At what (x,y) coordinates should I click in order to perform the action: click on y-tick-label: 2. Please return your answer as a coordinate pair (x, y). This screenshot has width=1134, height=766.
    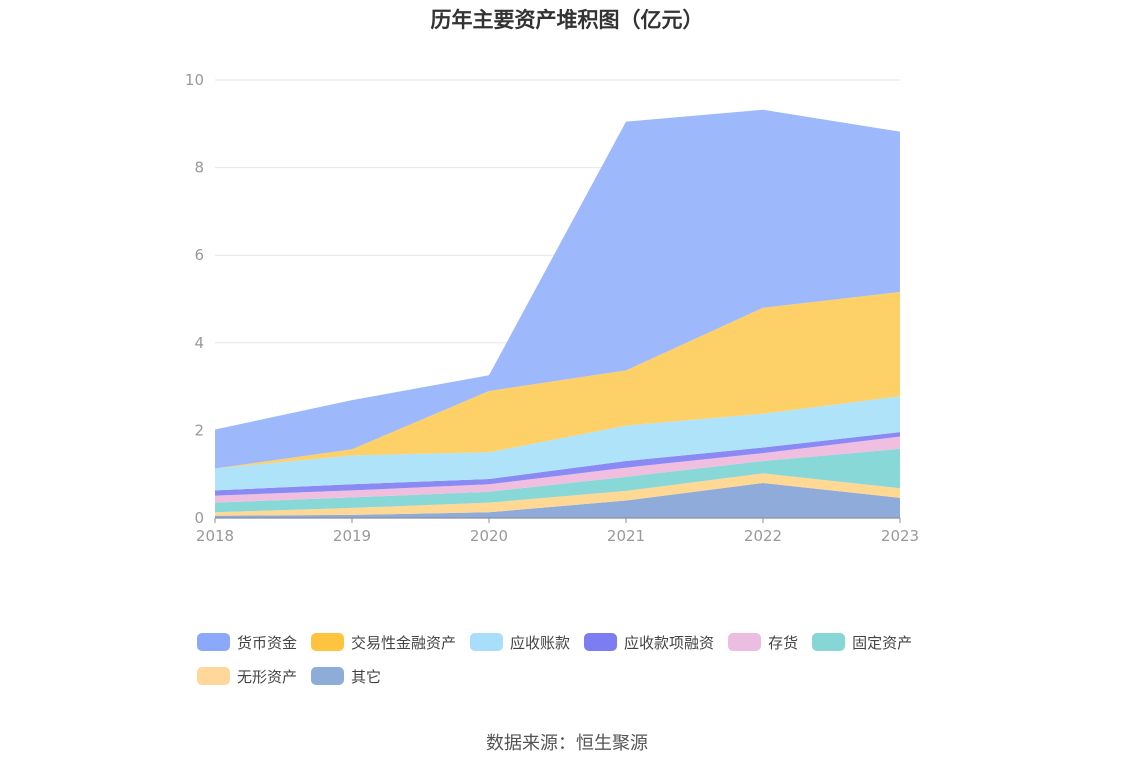
    Looking at the image, I should click on (199, 430).